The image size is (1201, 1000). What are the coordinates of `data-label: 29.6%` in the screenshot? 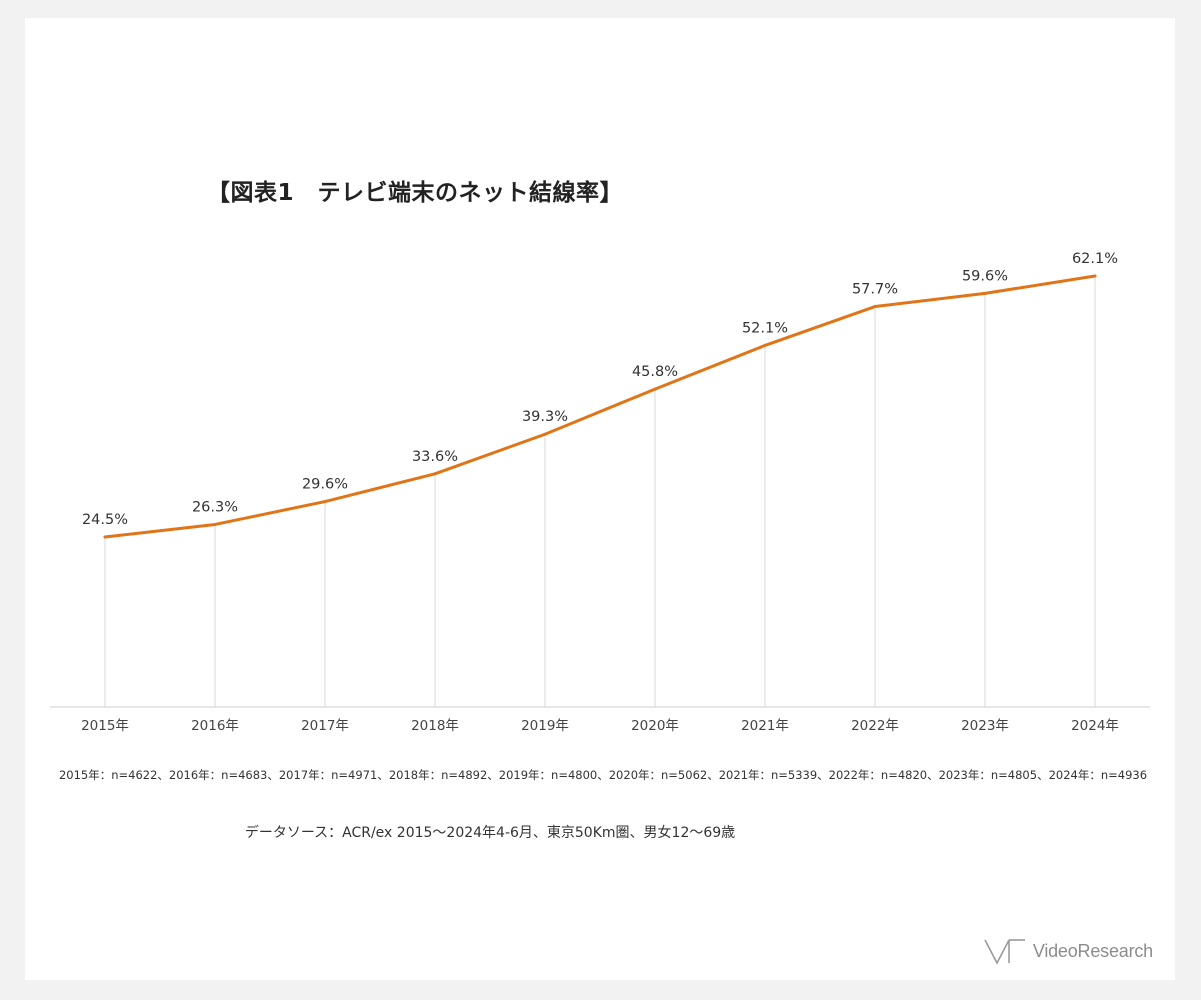 It's located at (325, 485).